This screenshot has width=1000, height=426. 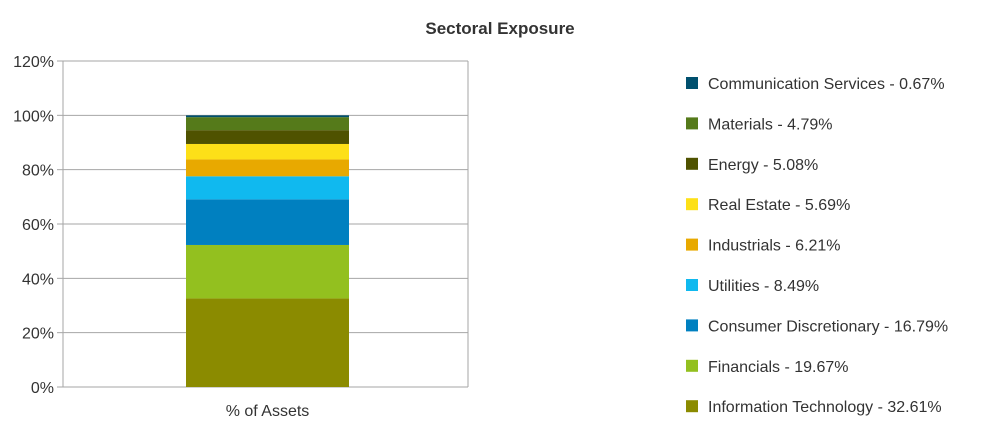 I want to click on y-tick-label: 100%, so click(x=33, y=116).